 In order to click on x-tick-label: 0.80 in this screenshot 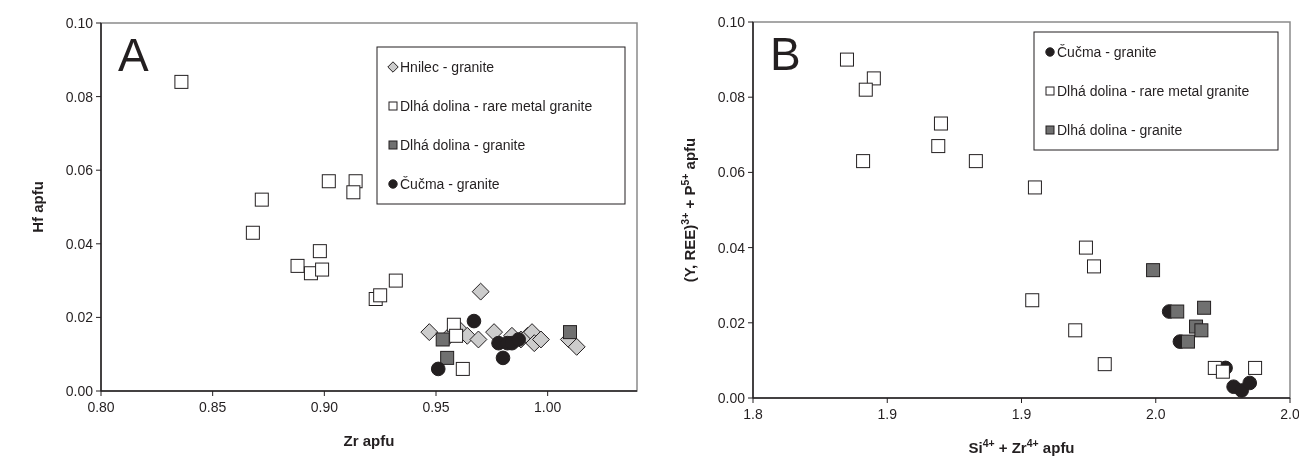, I will do `click(101, 407)`.